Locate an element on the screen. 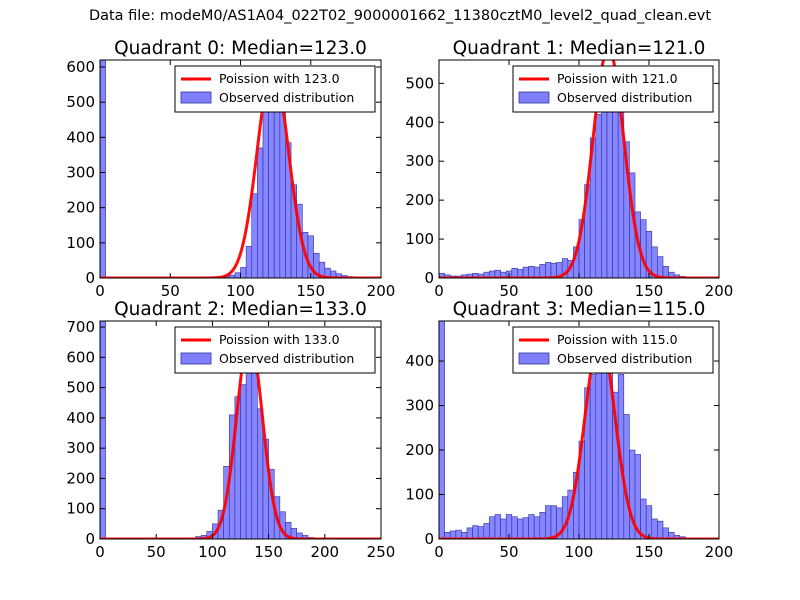 The height and width of the screenshot is (600, 800). panel-title: Quadrant 2: Median=133.0 is located at coordinates (240, 309).